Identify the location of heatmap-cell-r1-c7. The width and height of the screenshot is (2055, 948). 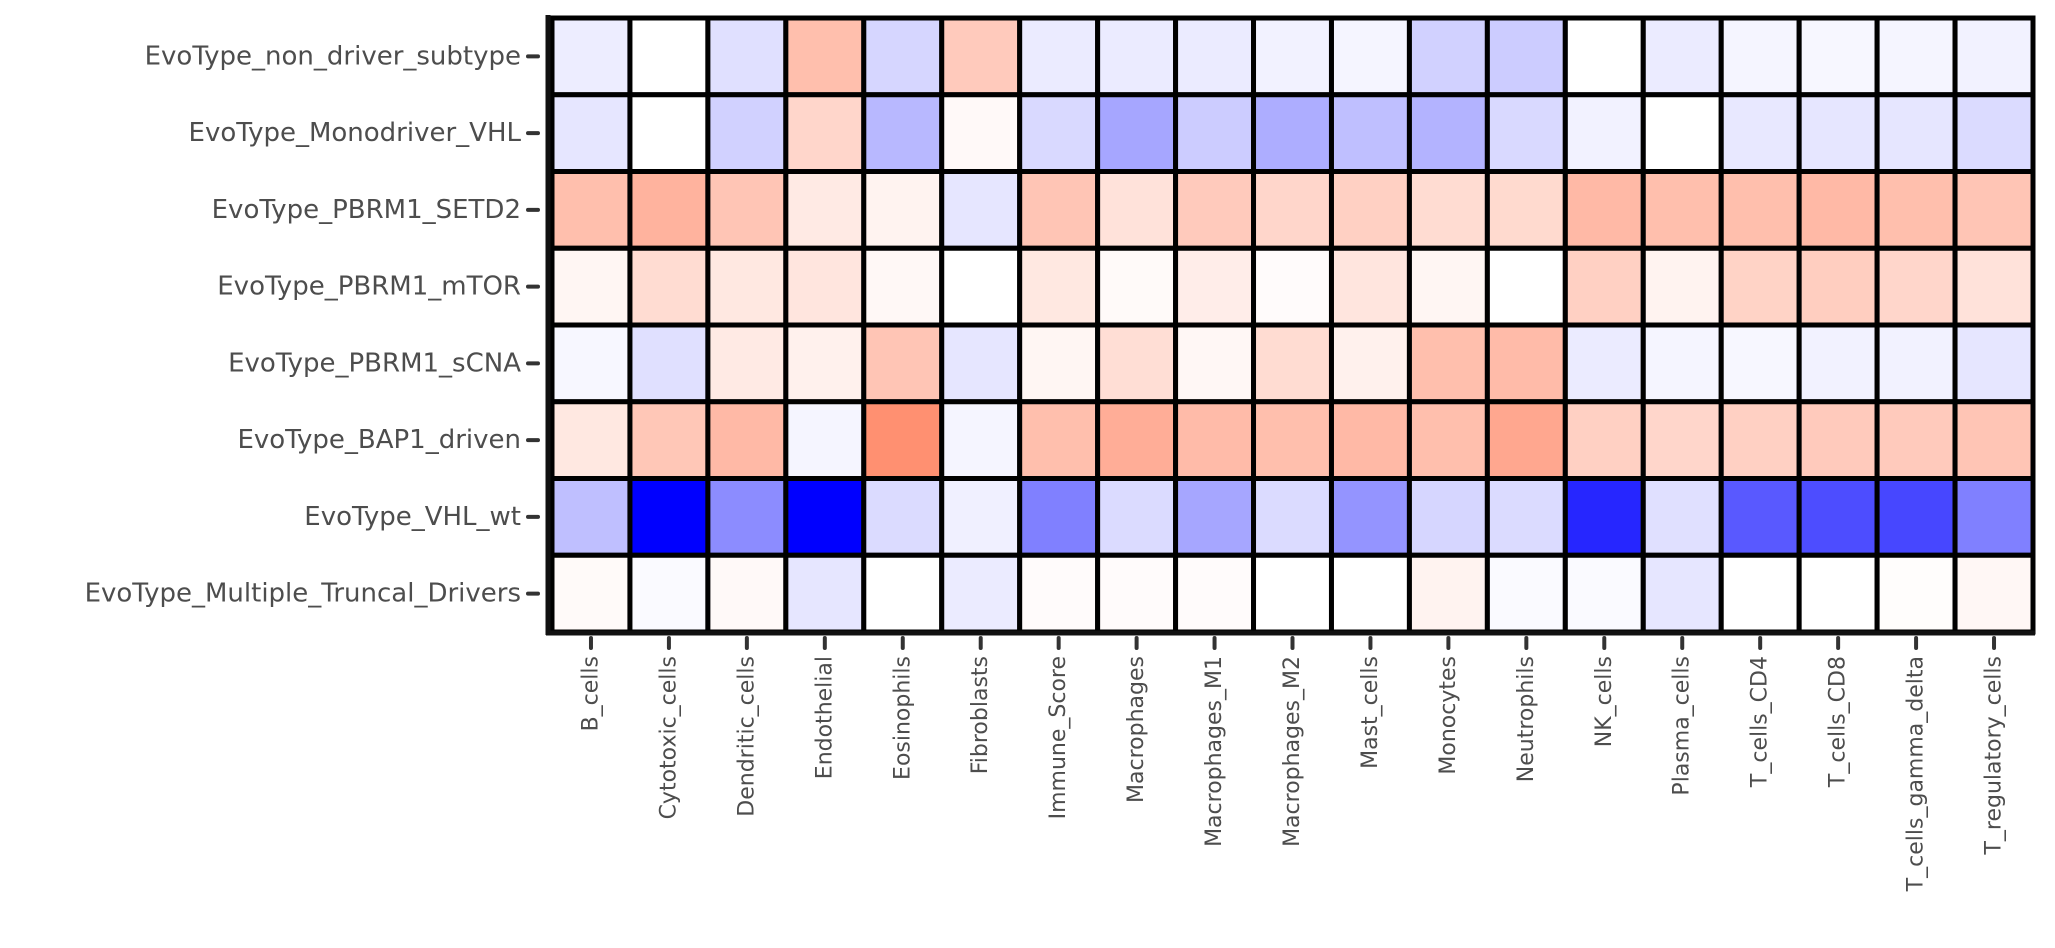
(1137, 133).